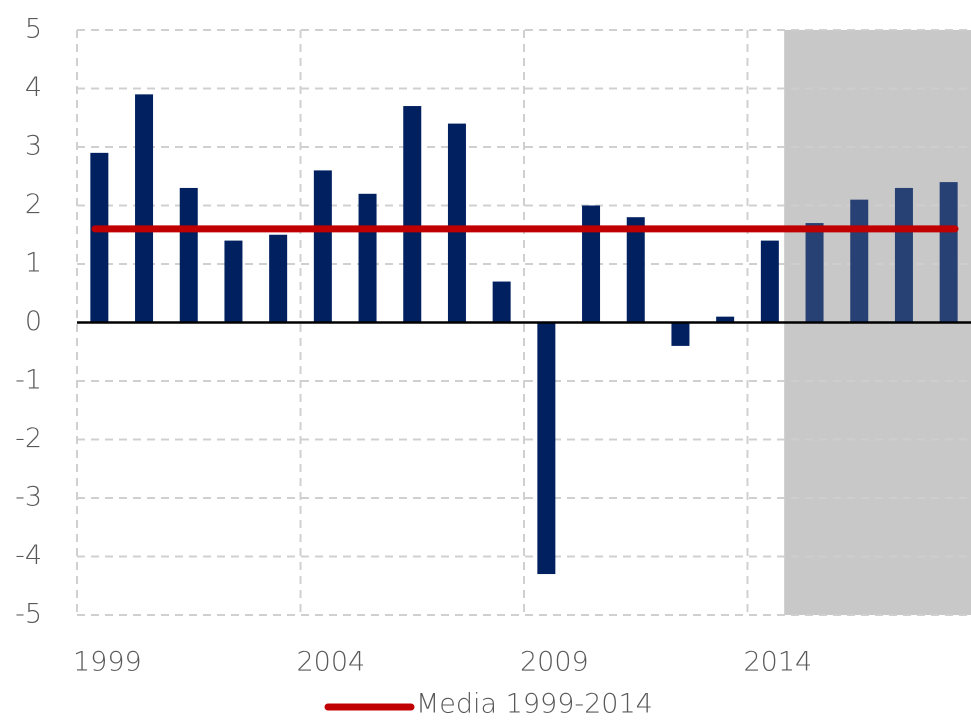 Image resolution: width=971 pixels, height=721 pixels. I want to click on y-tick-label: 3, so click(33, 146).